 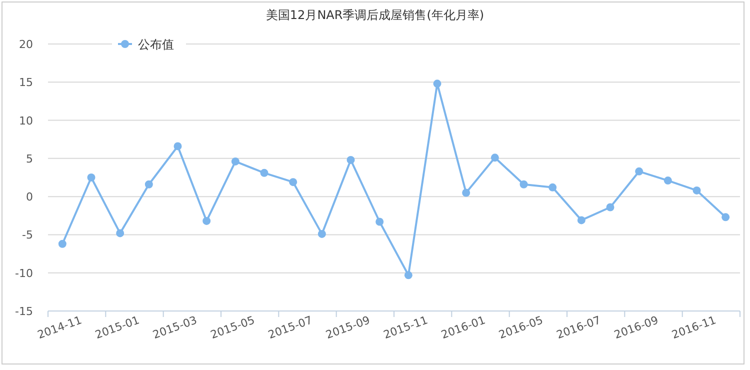 I want to click on chart-title: 美国12月NAR季调后成屋销售(年化月率), so click(x=375, y=15).